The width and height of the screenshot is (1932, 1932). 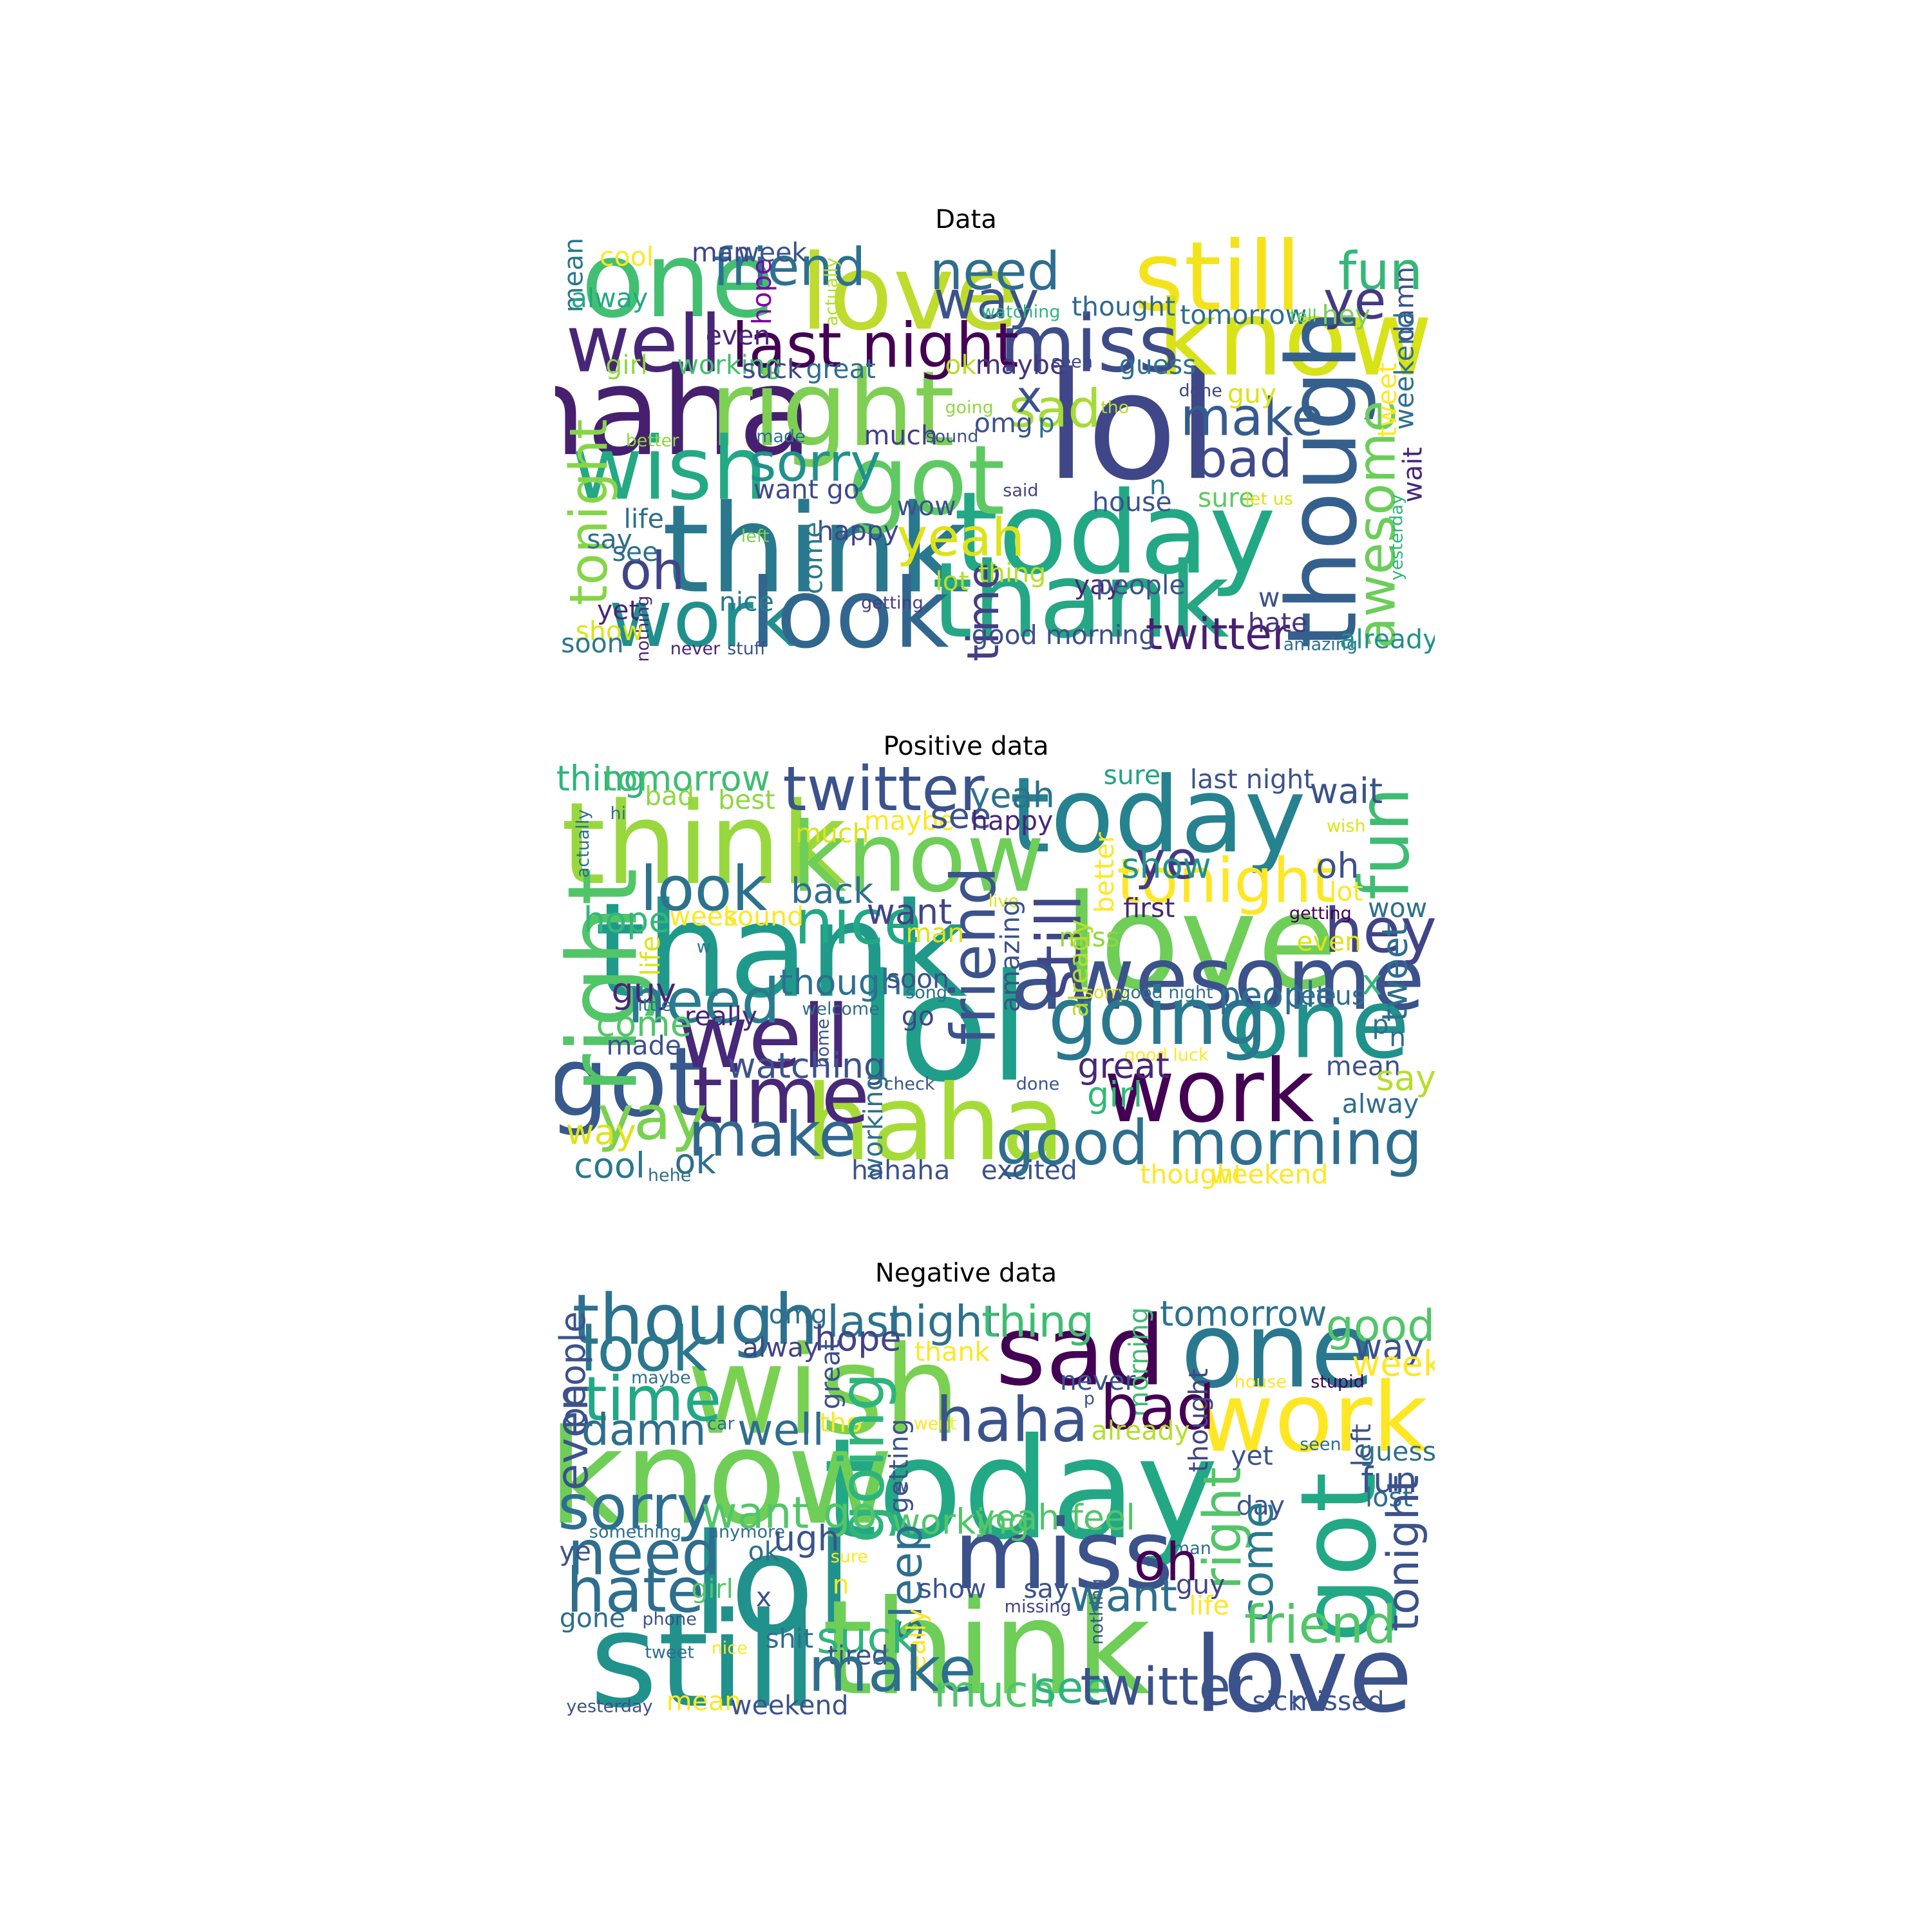 What do you see at coordinates (705, 1656) in the screenshot?
I see `word-still: still` at bounding box center [705, 1656].